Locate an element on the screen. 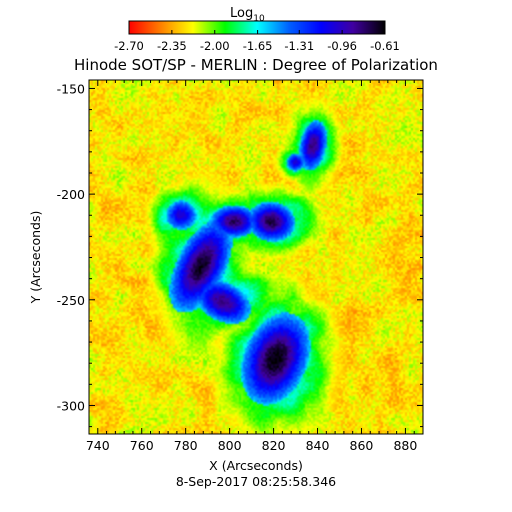  y-axis-label: Y (Arcseconds) is located at coordinates (35, 258).